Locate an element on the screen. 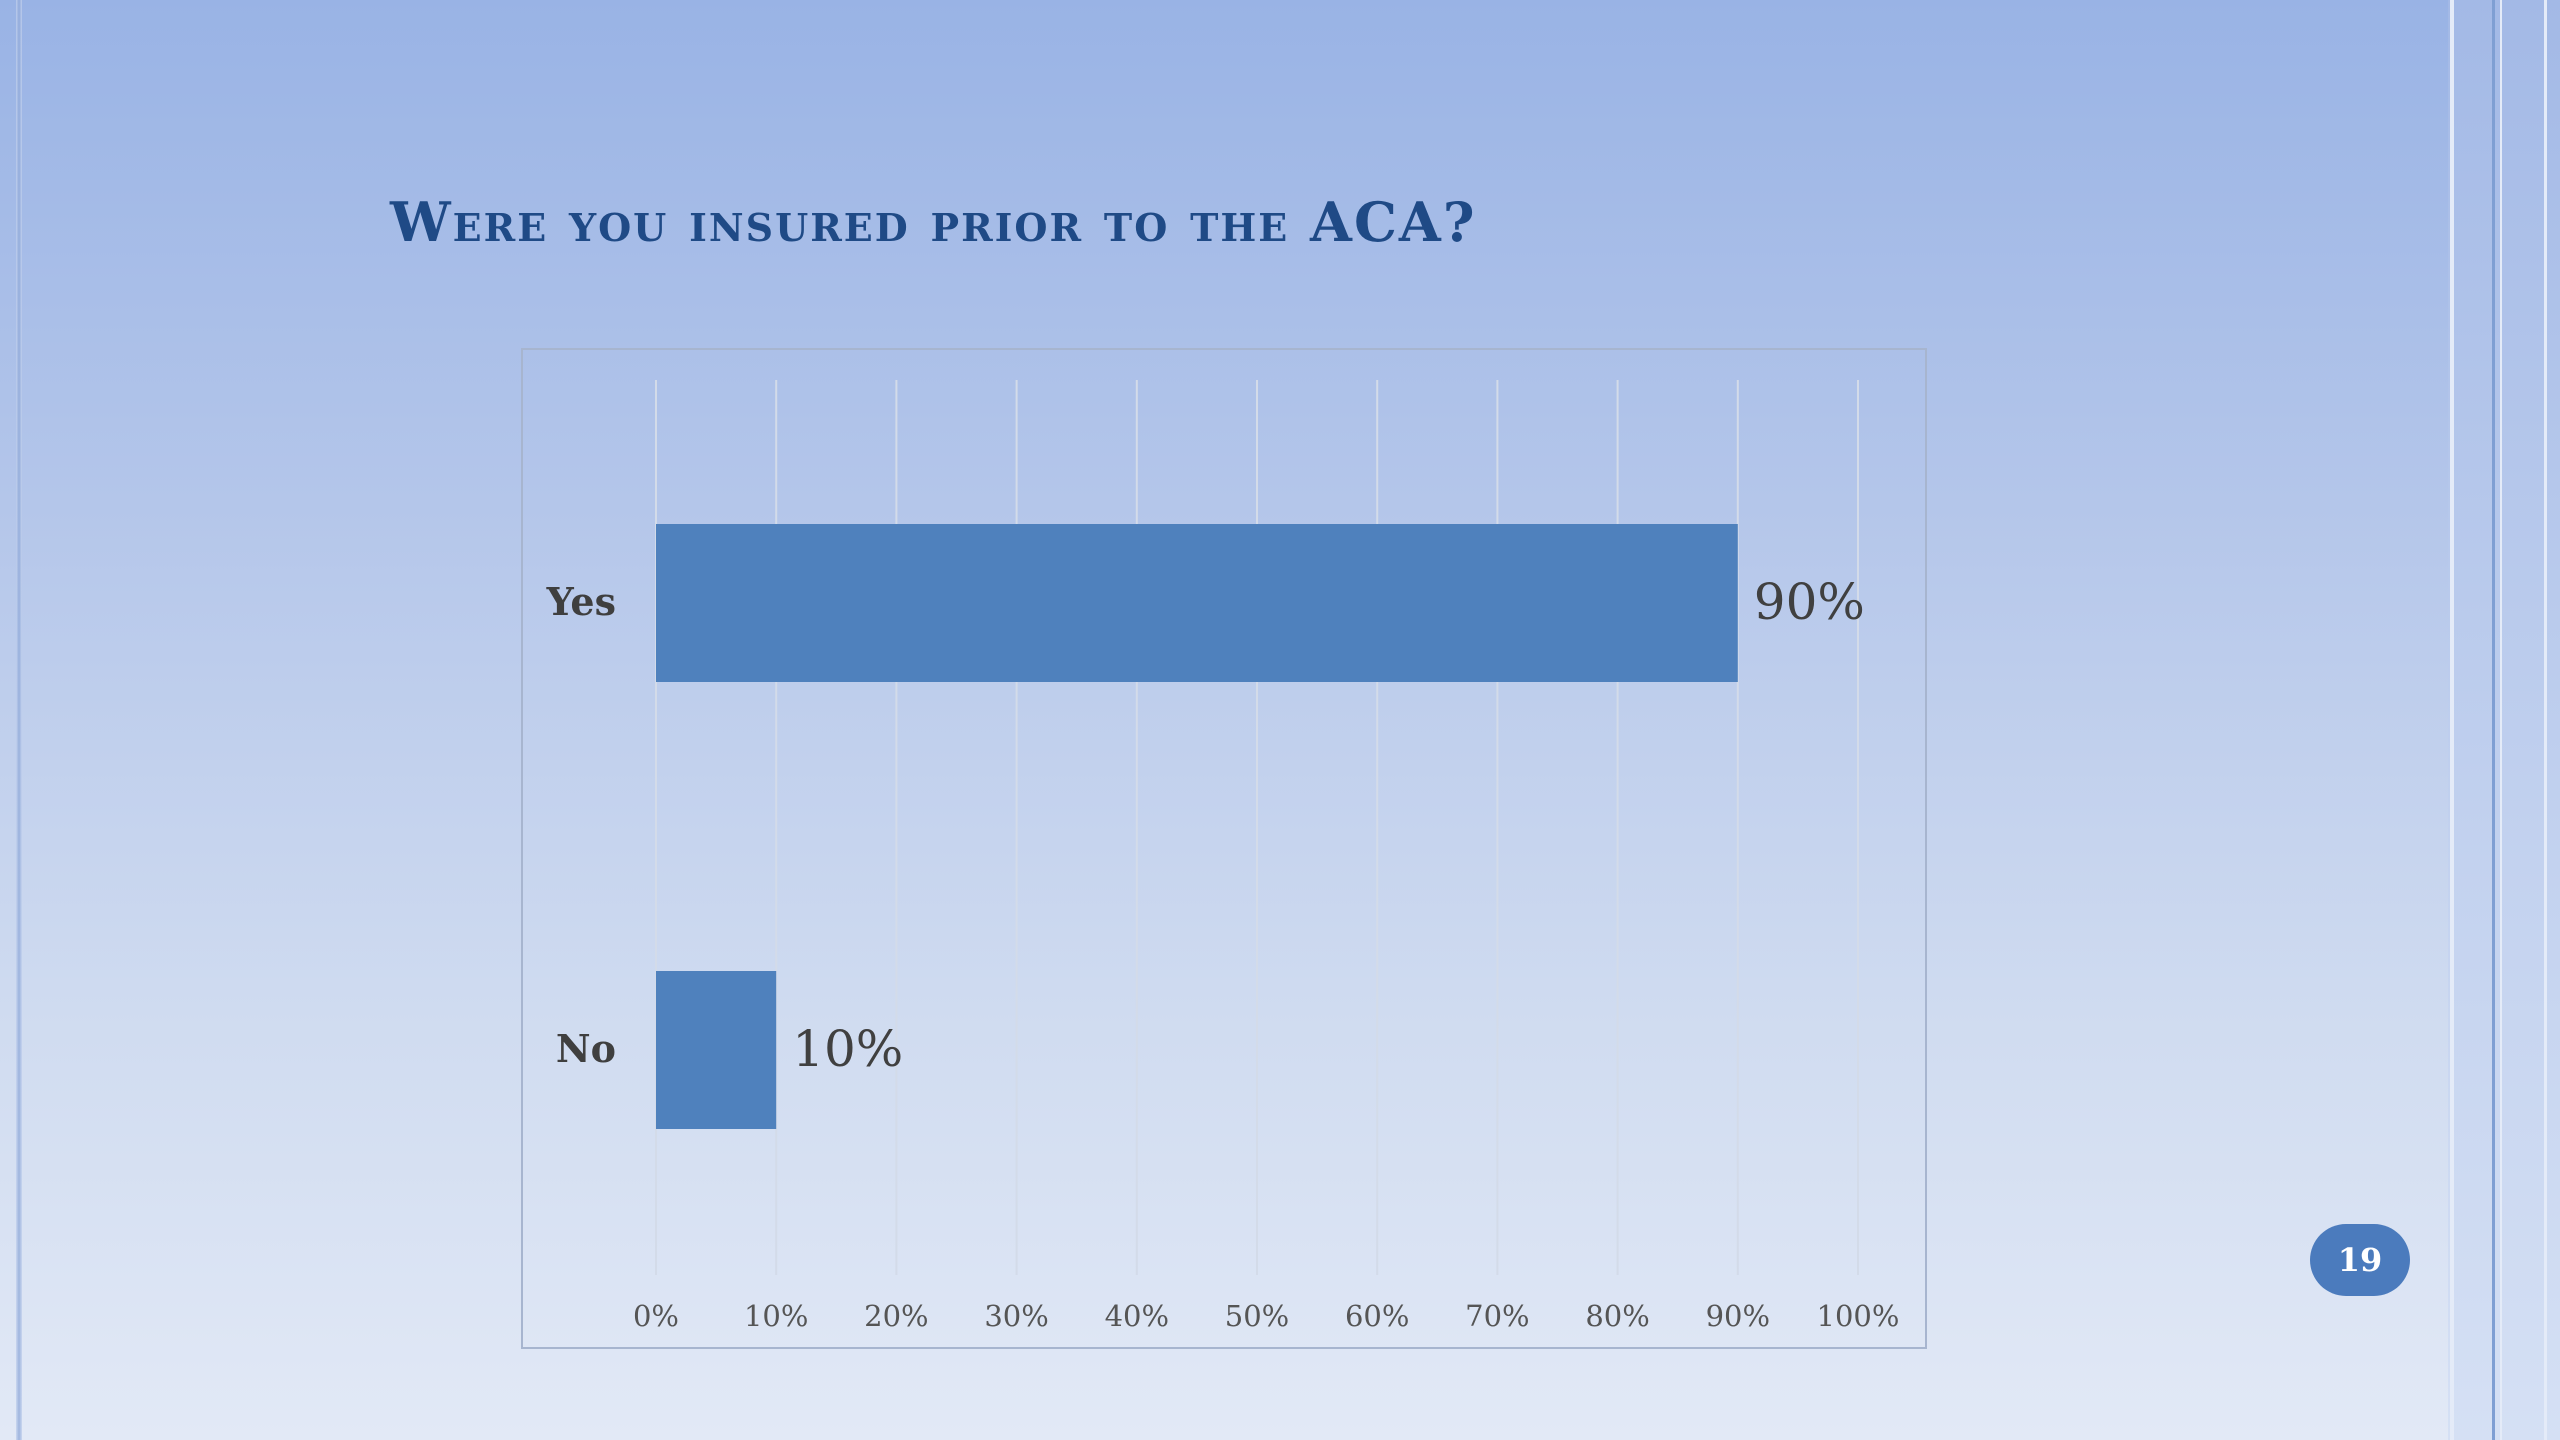 The height and width of the screenshot is (1440, 2560). page-number-badge: 19 is located at coordinates (2360, 1260).